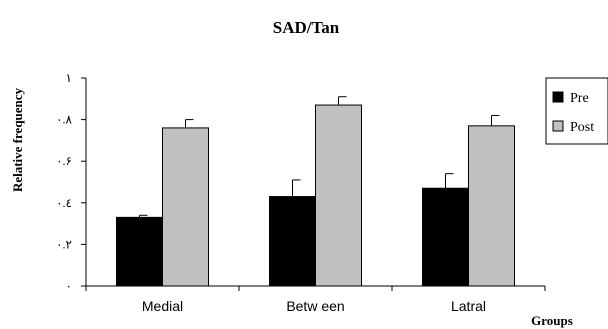  I want to click on category-label: Latral, so click(468, 306).